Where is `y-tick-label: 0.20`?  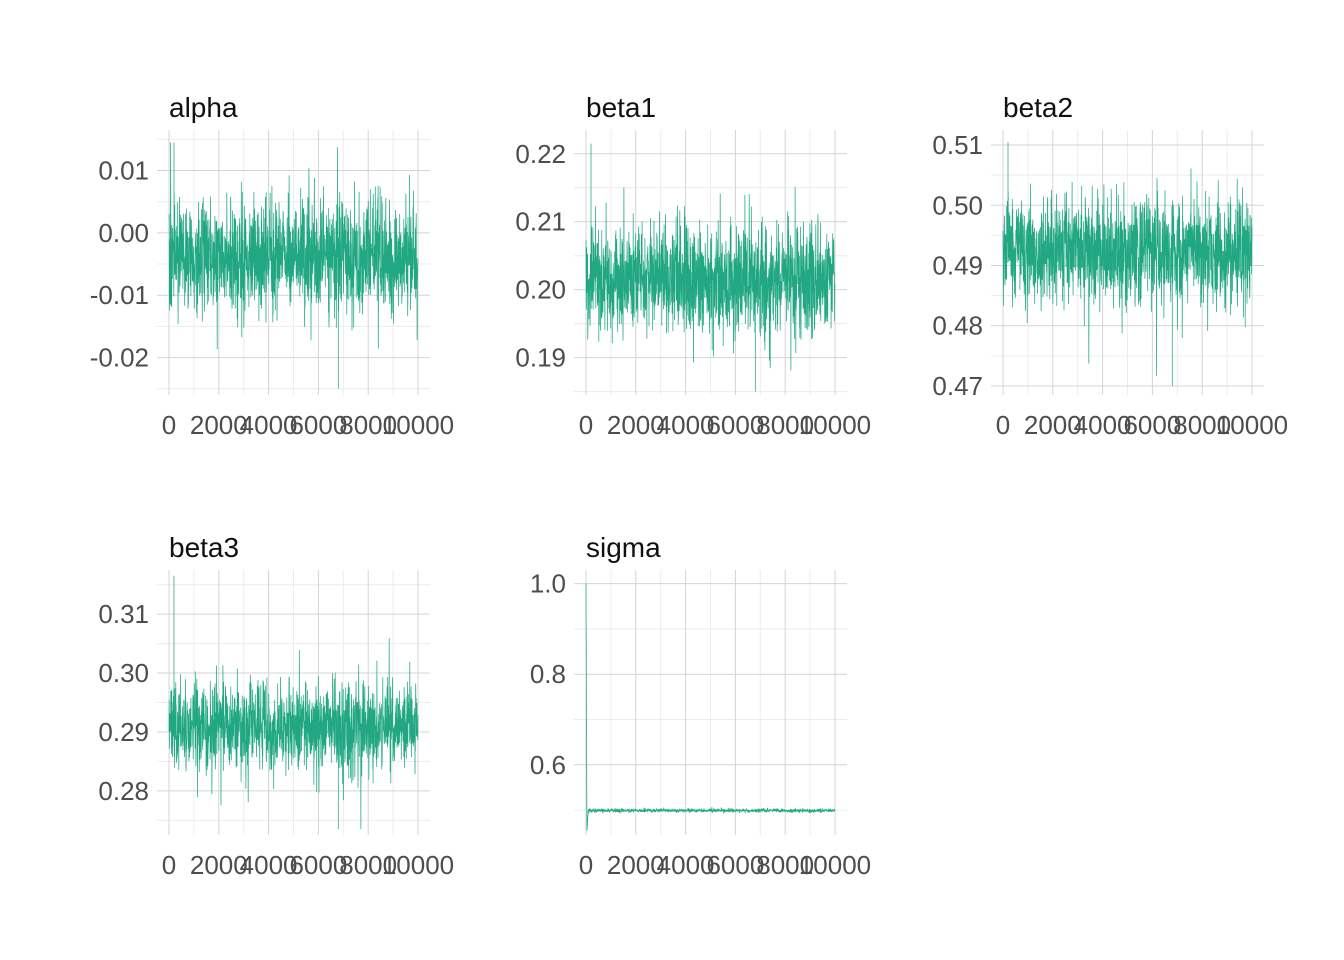 y-tick-label: 0.20 is located at coordinates (540, 290).